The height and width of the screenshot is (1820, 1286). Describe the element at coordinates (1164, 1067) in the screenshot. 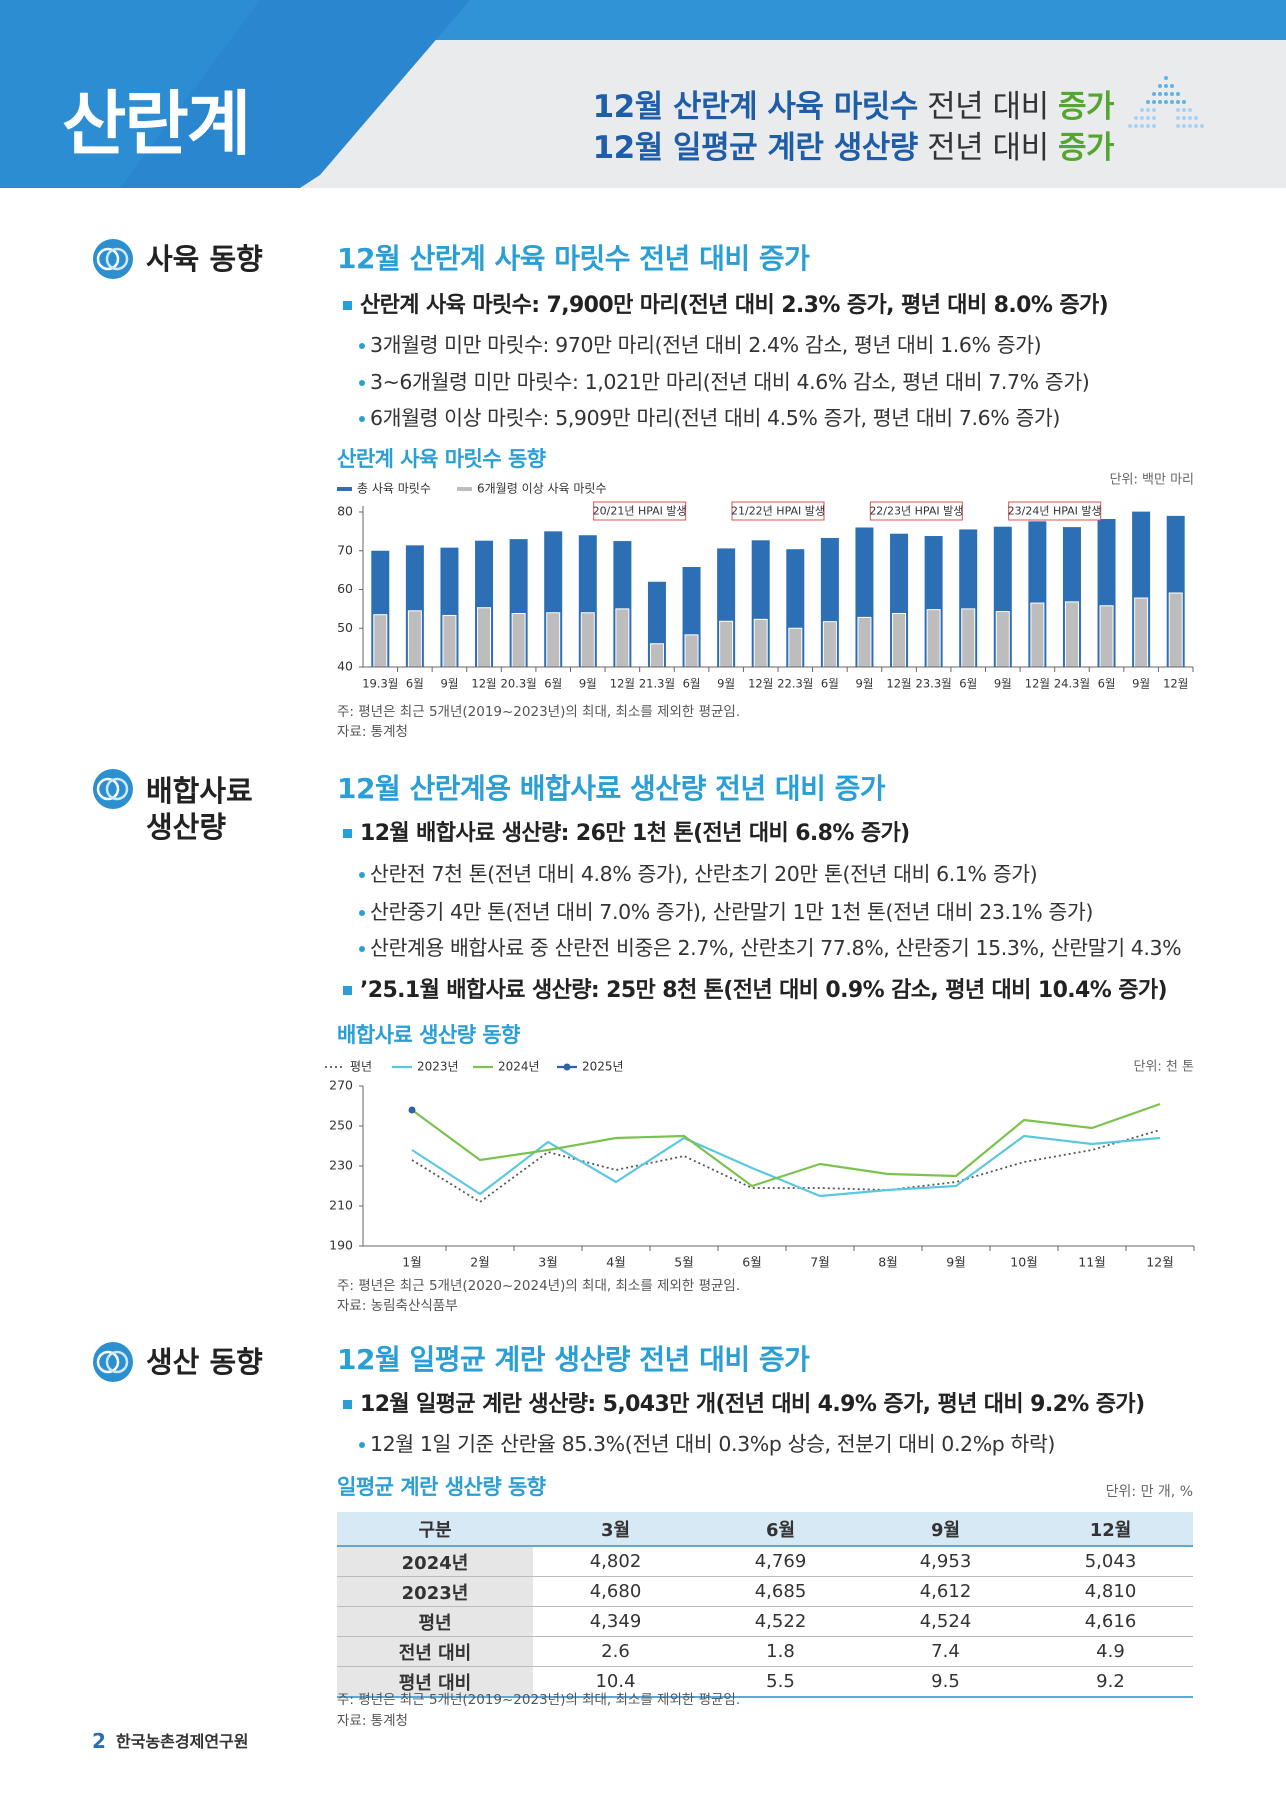

I see `unit-label: 단위: 천 톤` at that location.